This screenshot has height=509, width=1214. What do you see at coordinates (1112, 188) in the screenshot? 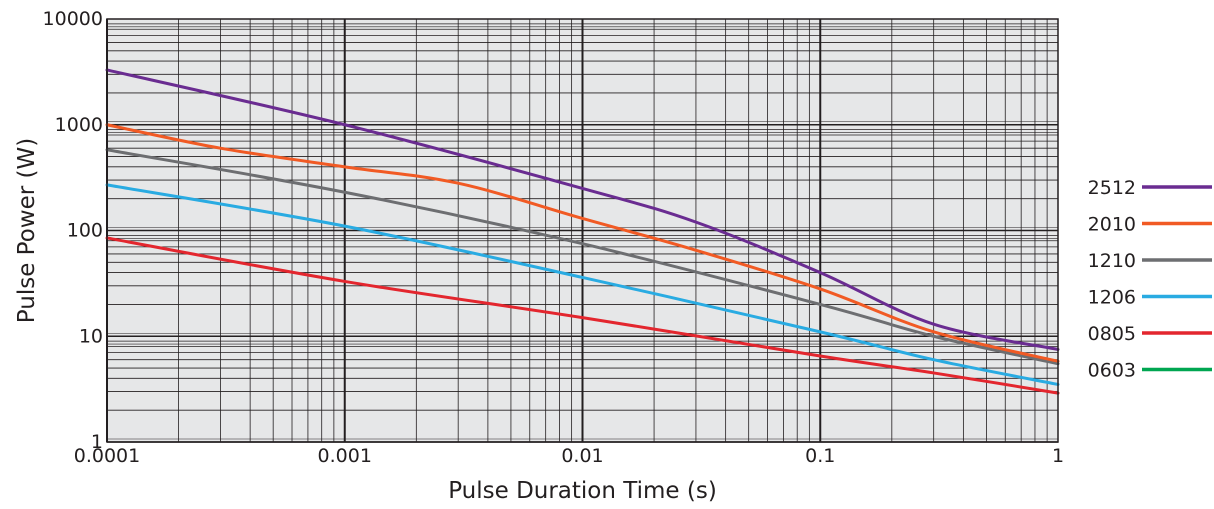
I see `legend-label-2512: 2512` at bounding box center [1112, 188].